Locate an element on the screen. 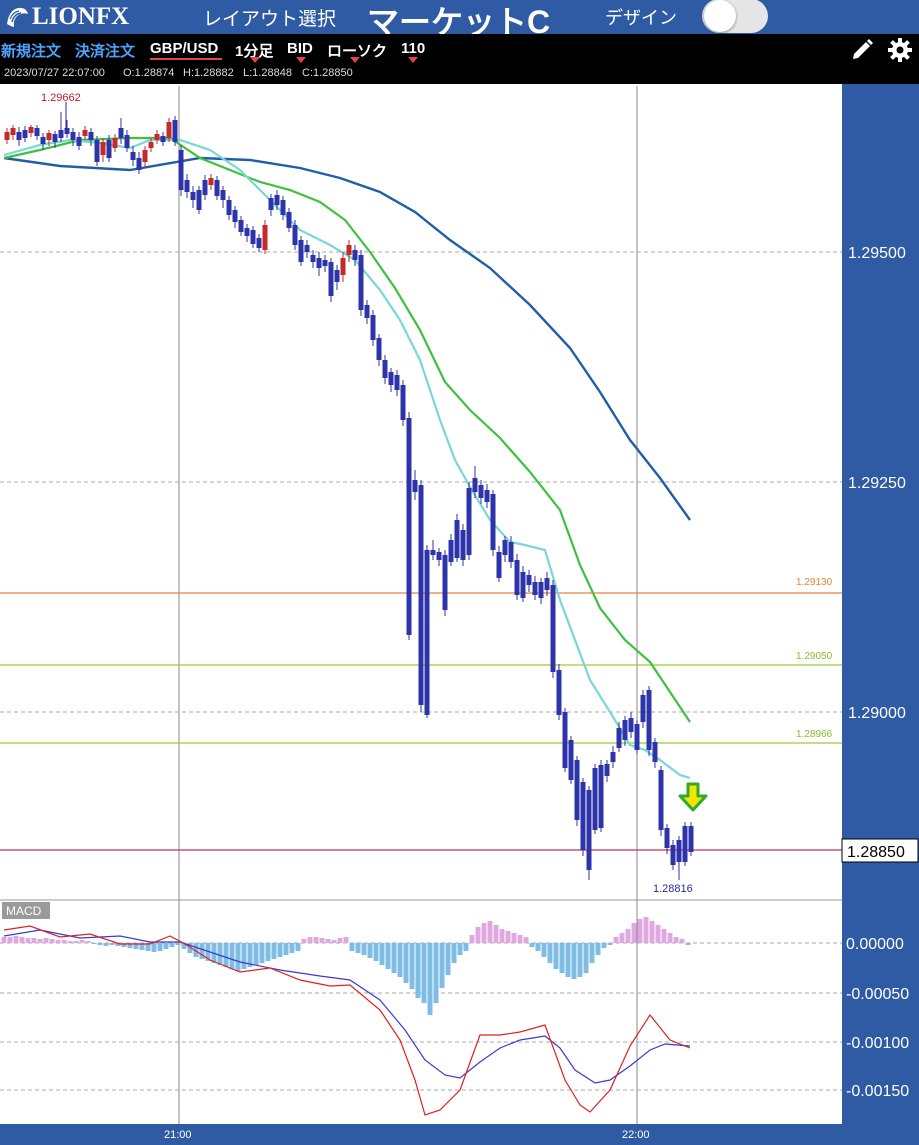 The image size is (919, 1145). price-axis-label: 1.29500 is located at coordinates (877, 253).